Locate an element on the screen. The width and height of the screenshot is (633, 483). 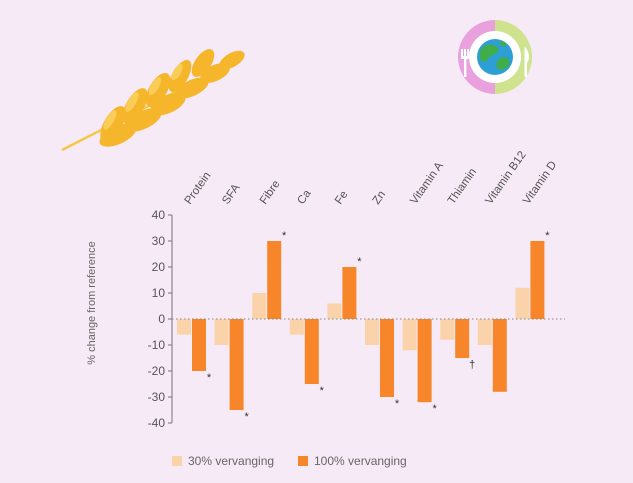
y-tick-label: -30 is located at coordinates (157, 397).